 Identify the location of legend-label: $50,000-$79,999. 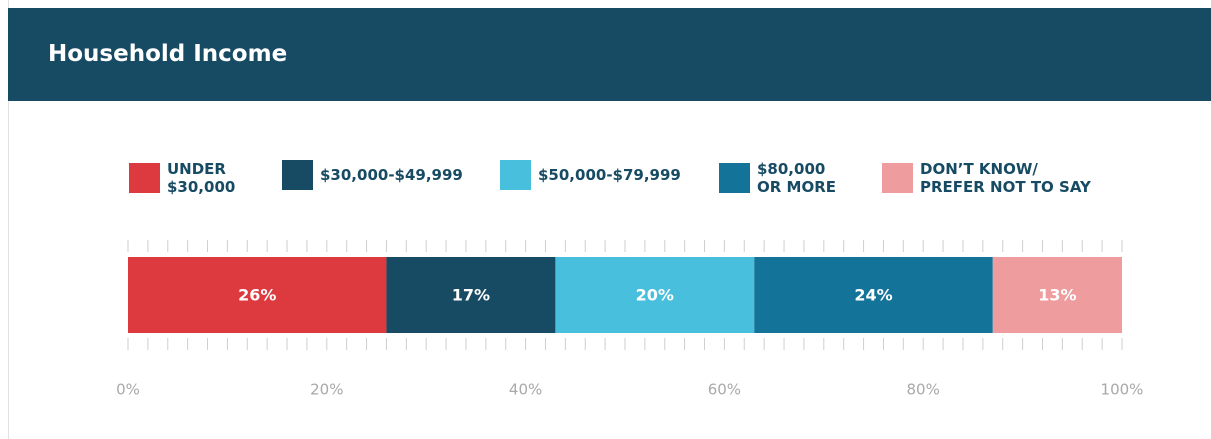
(609, 175).